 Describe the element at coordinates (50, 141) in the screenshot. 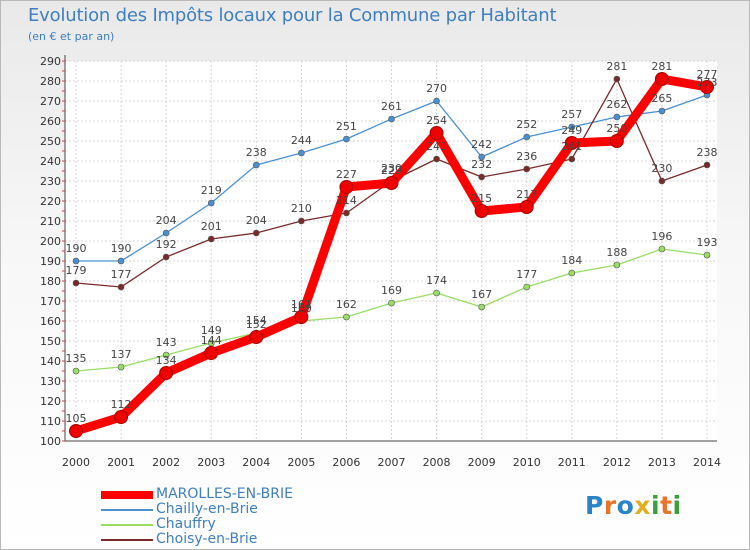

I see `y-tick-label: 250` at that location.